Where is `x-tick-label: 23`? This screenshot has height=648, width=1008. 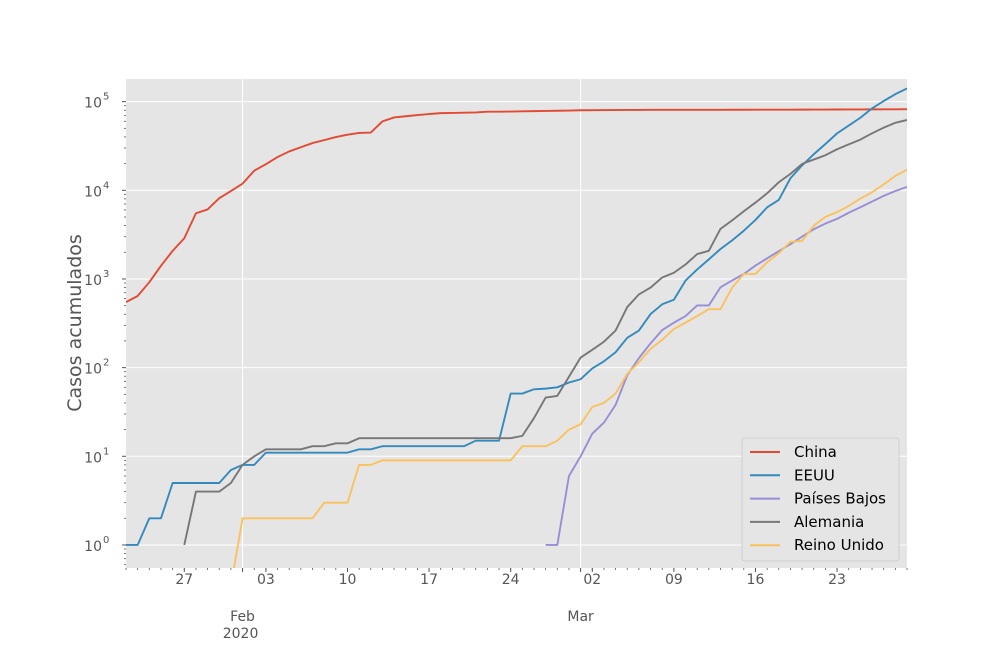 x-tick-label: 23 is located at coordinates (837, 580).